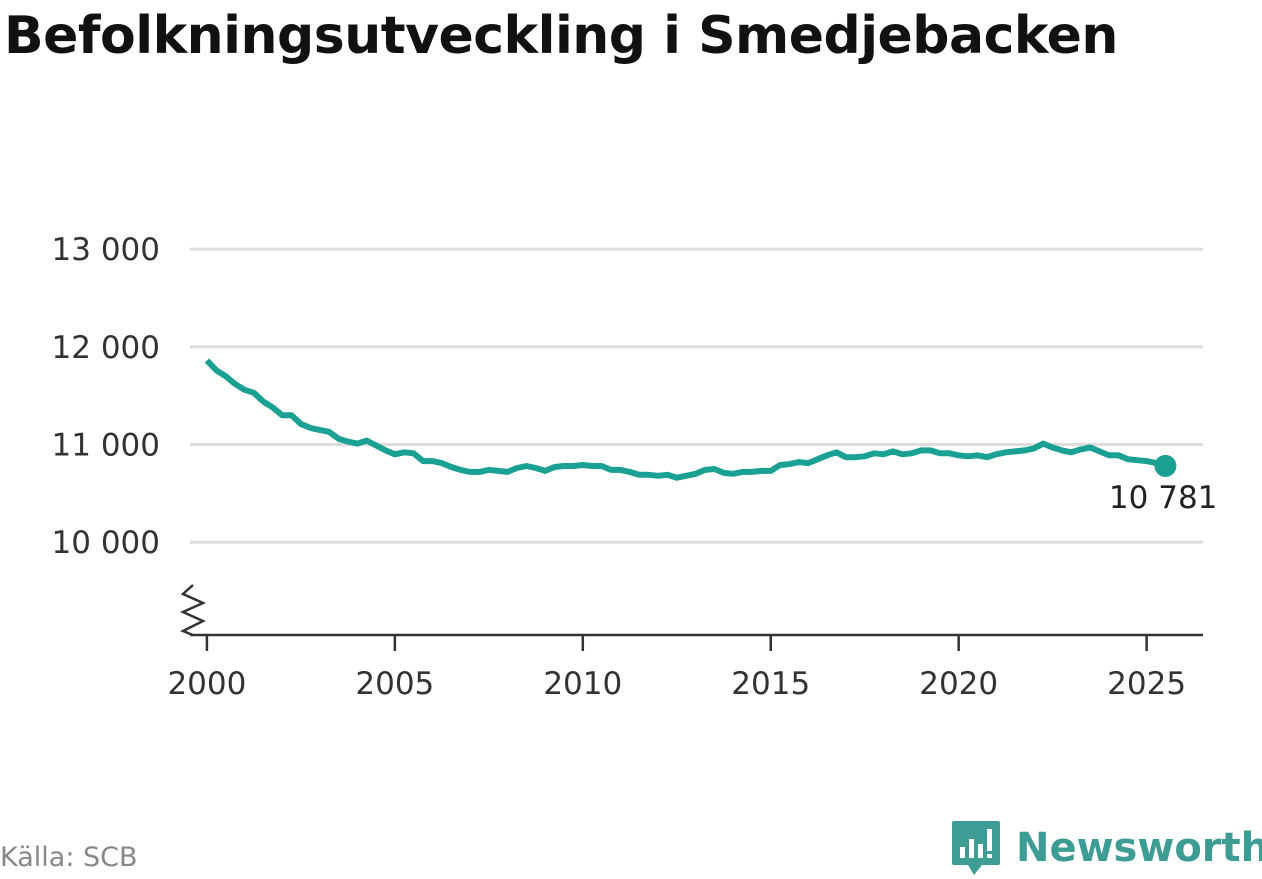 This screenshot has width=1262, height=879. What do you see at coordinates (696, 642) in the screenshot?
I see `x-axis` at bounding box center [696, 642].